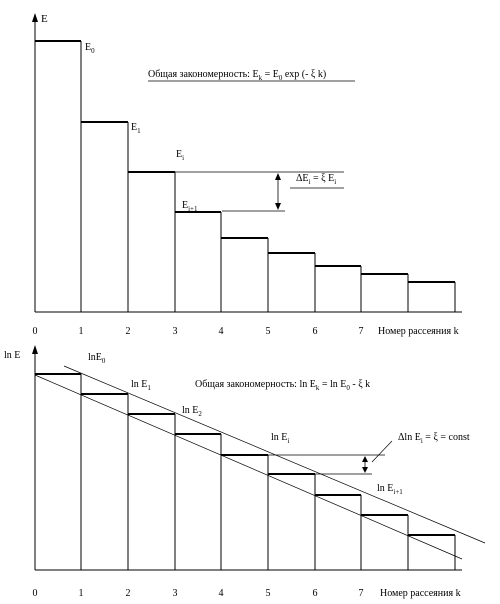 Image resolution: width=500 pixels, height=604 pixels. What do you see at coordinates (12, 355) in the screenshot?
I see `bottom-y-axis-label: ln E` at bounding box center [12, 355].